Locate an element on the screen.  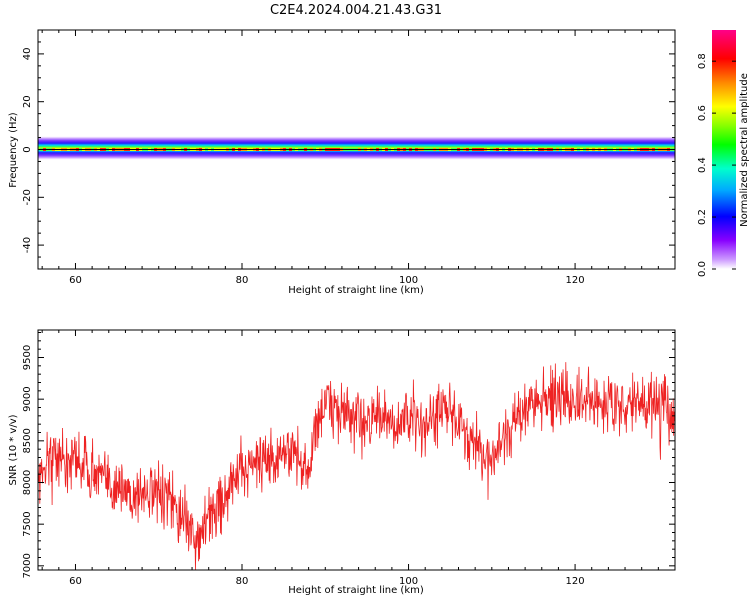
y-tick-label: 20 is located at coordinates (27, 101).